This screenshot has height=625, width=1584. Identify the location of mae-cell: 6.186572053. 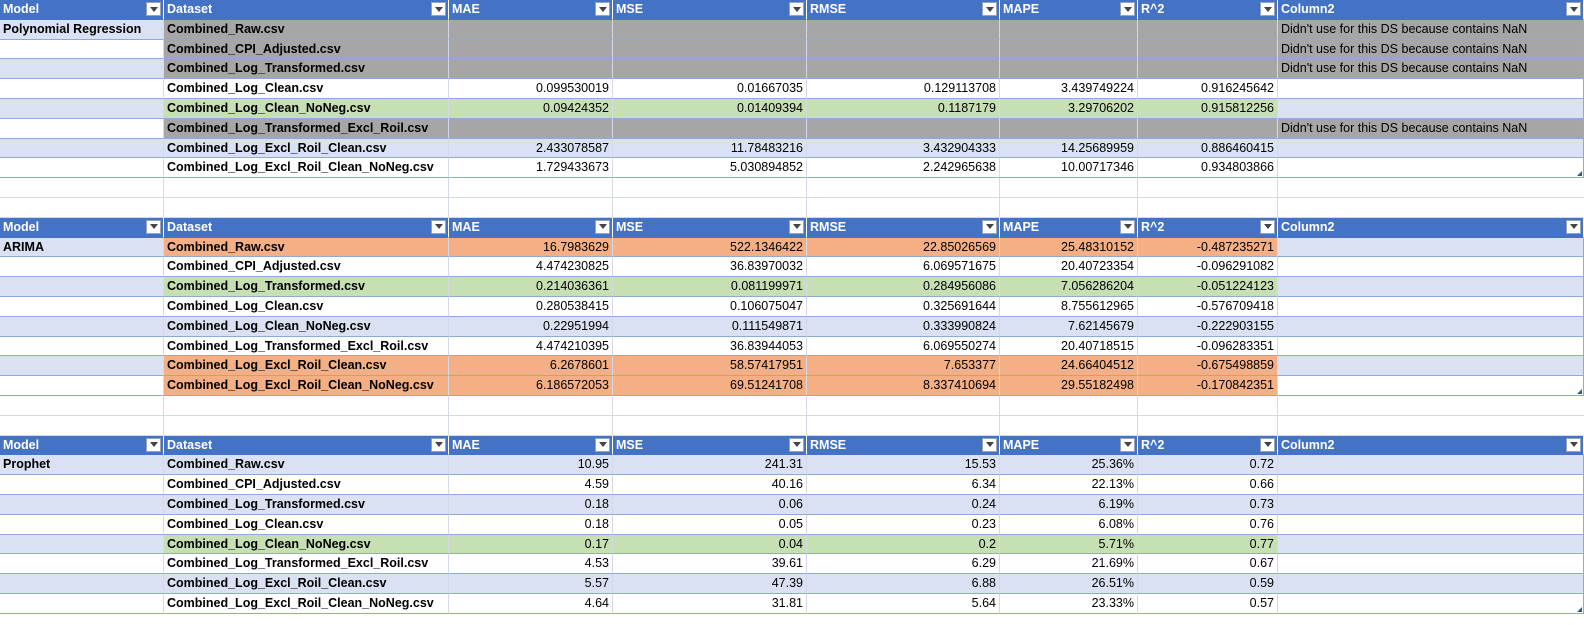
(531, 386).